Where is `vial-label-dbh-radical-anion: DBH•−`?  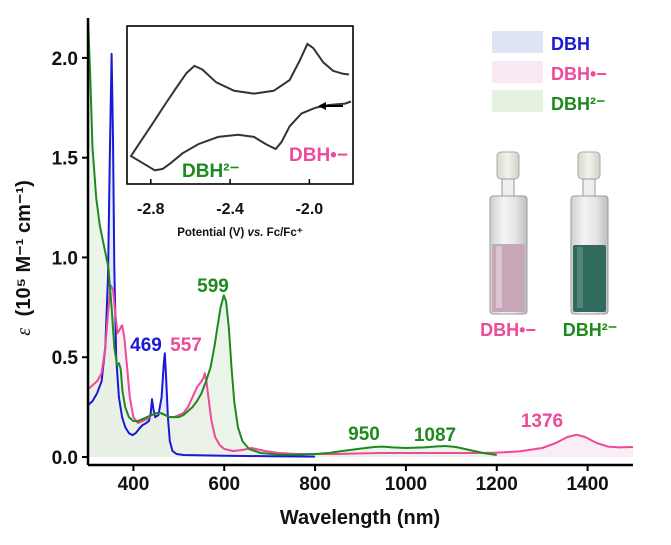
vial-label-dbh-radical-anion: DBH•− is located at coordinates (508, 330).